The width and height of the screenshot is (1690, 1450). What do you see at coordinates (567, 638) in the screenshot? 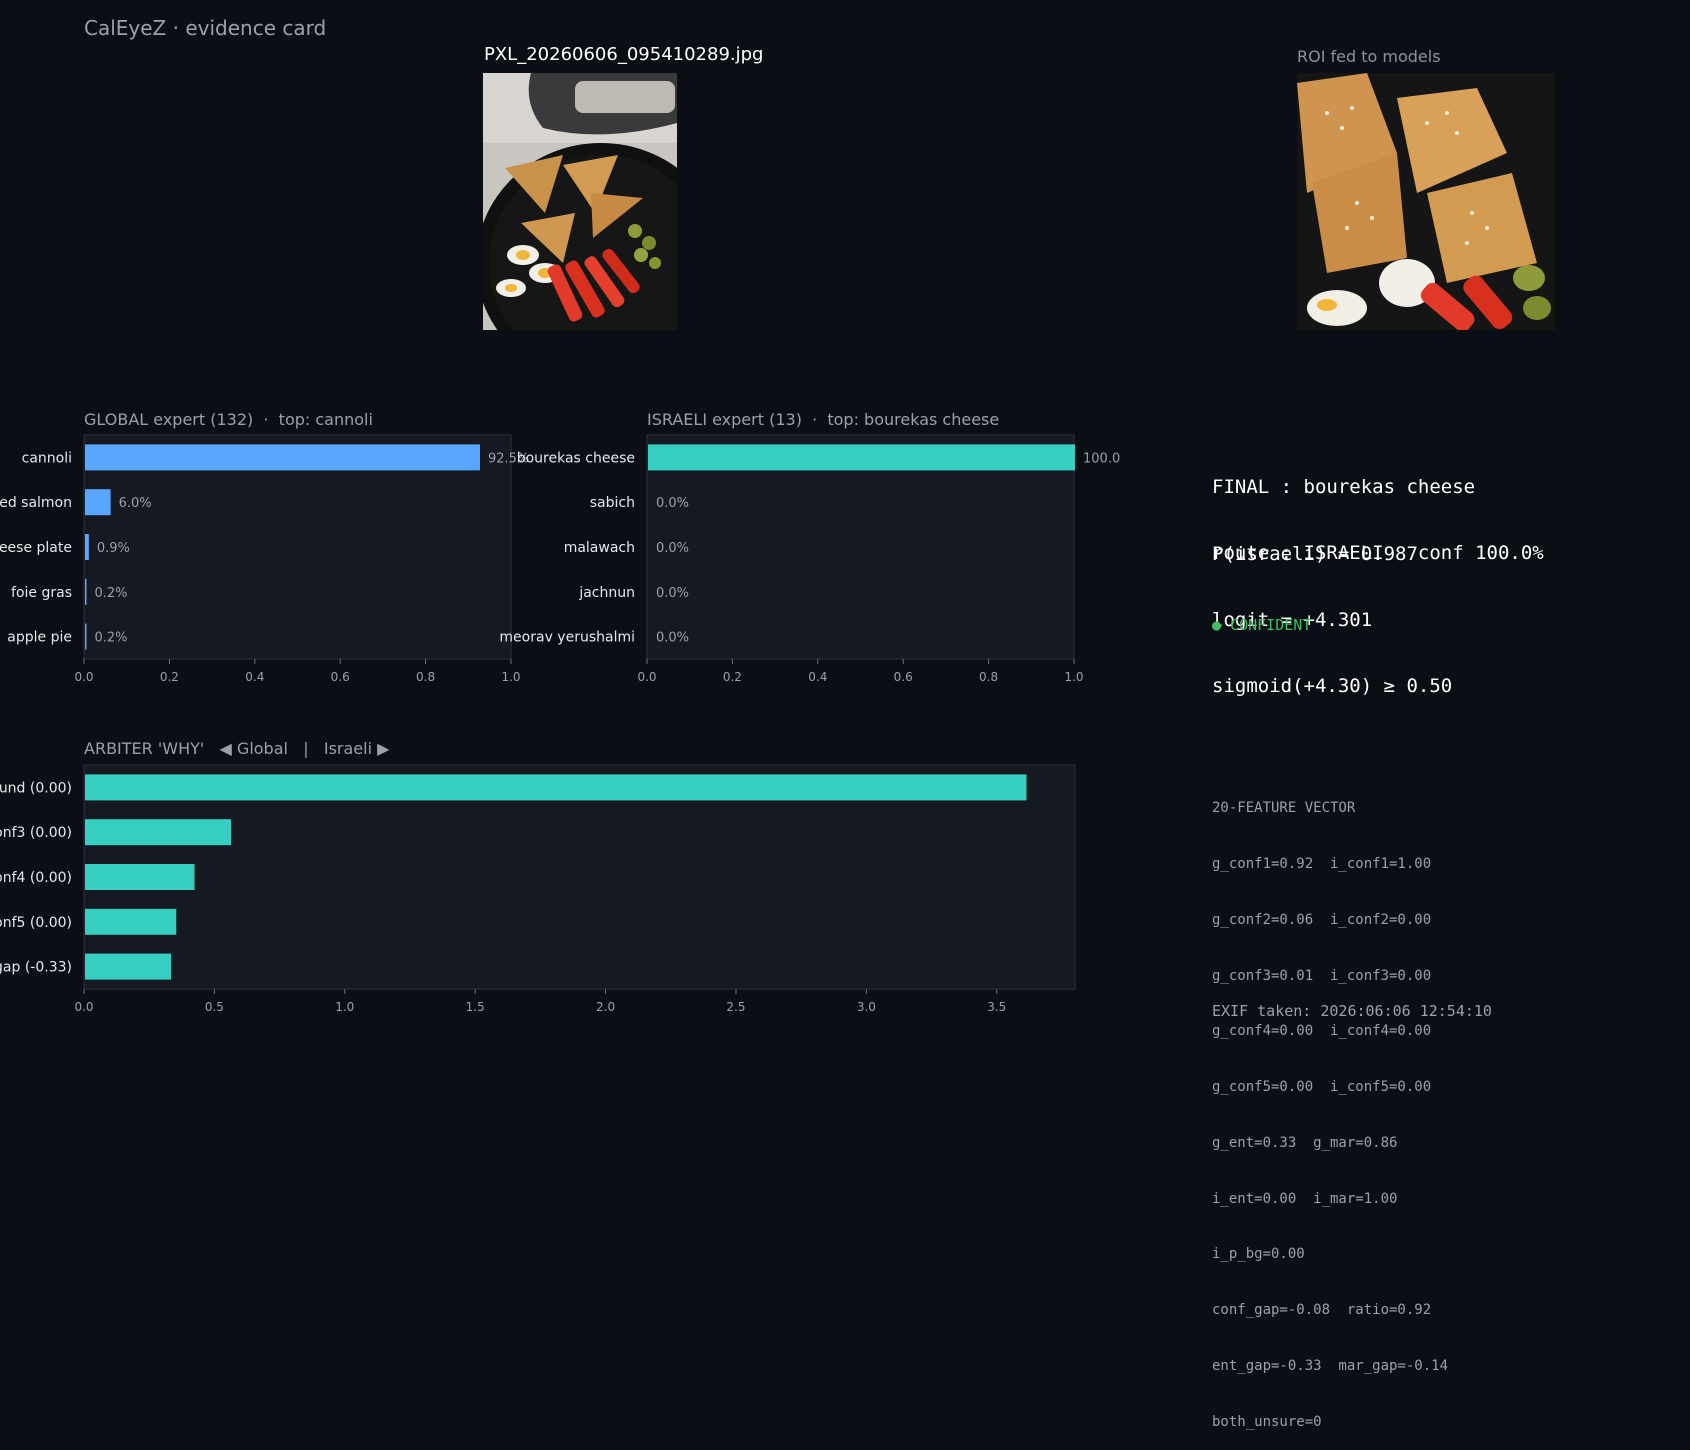
I see `category-label: meorav yerushalmi` at bounding box center [567, 638].